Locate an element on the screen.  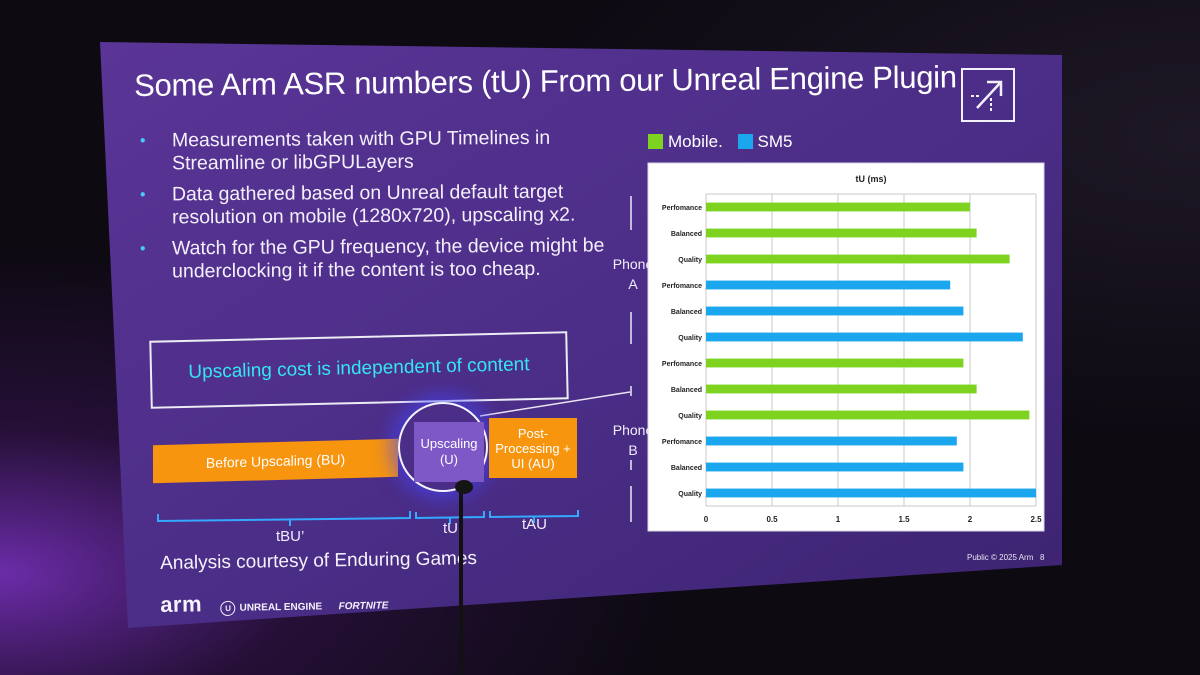
slide-footer: Public © 2025 Arm 8 is located at coordinates (1006, 557).